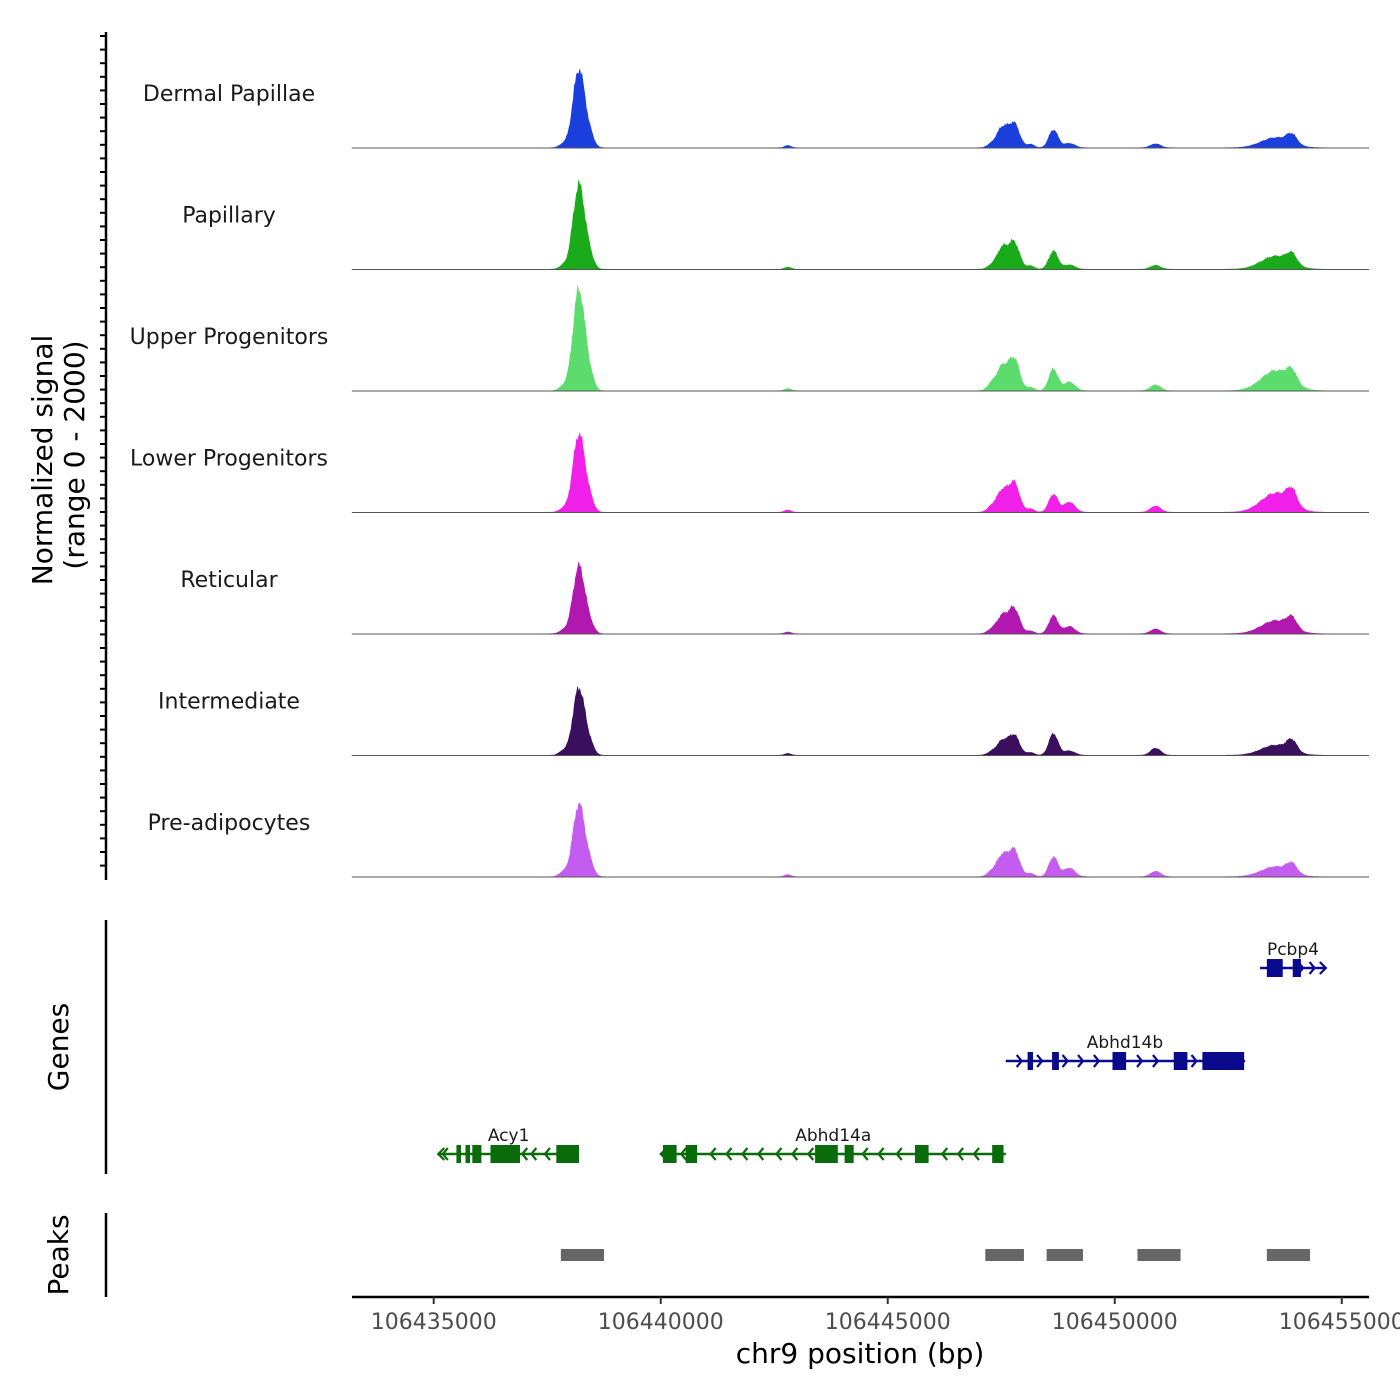 The height and width of the screenshot is (1400, 1400). What do you see at coordinates (837, 721) in the screenshot?
I see `coverage-area-intermediate` at bounding box center [837, 721].